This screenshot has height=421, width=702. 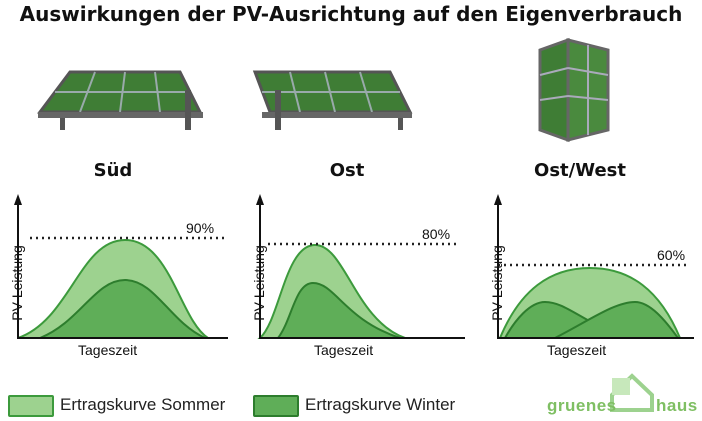 I want to click on ylabel-east: PV-Leistung, so click(x=259, y=283).